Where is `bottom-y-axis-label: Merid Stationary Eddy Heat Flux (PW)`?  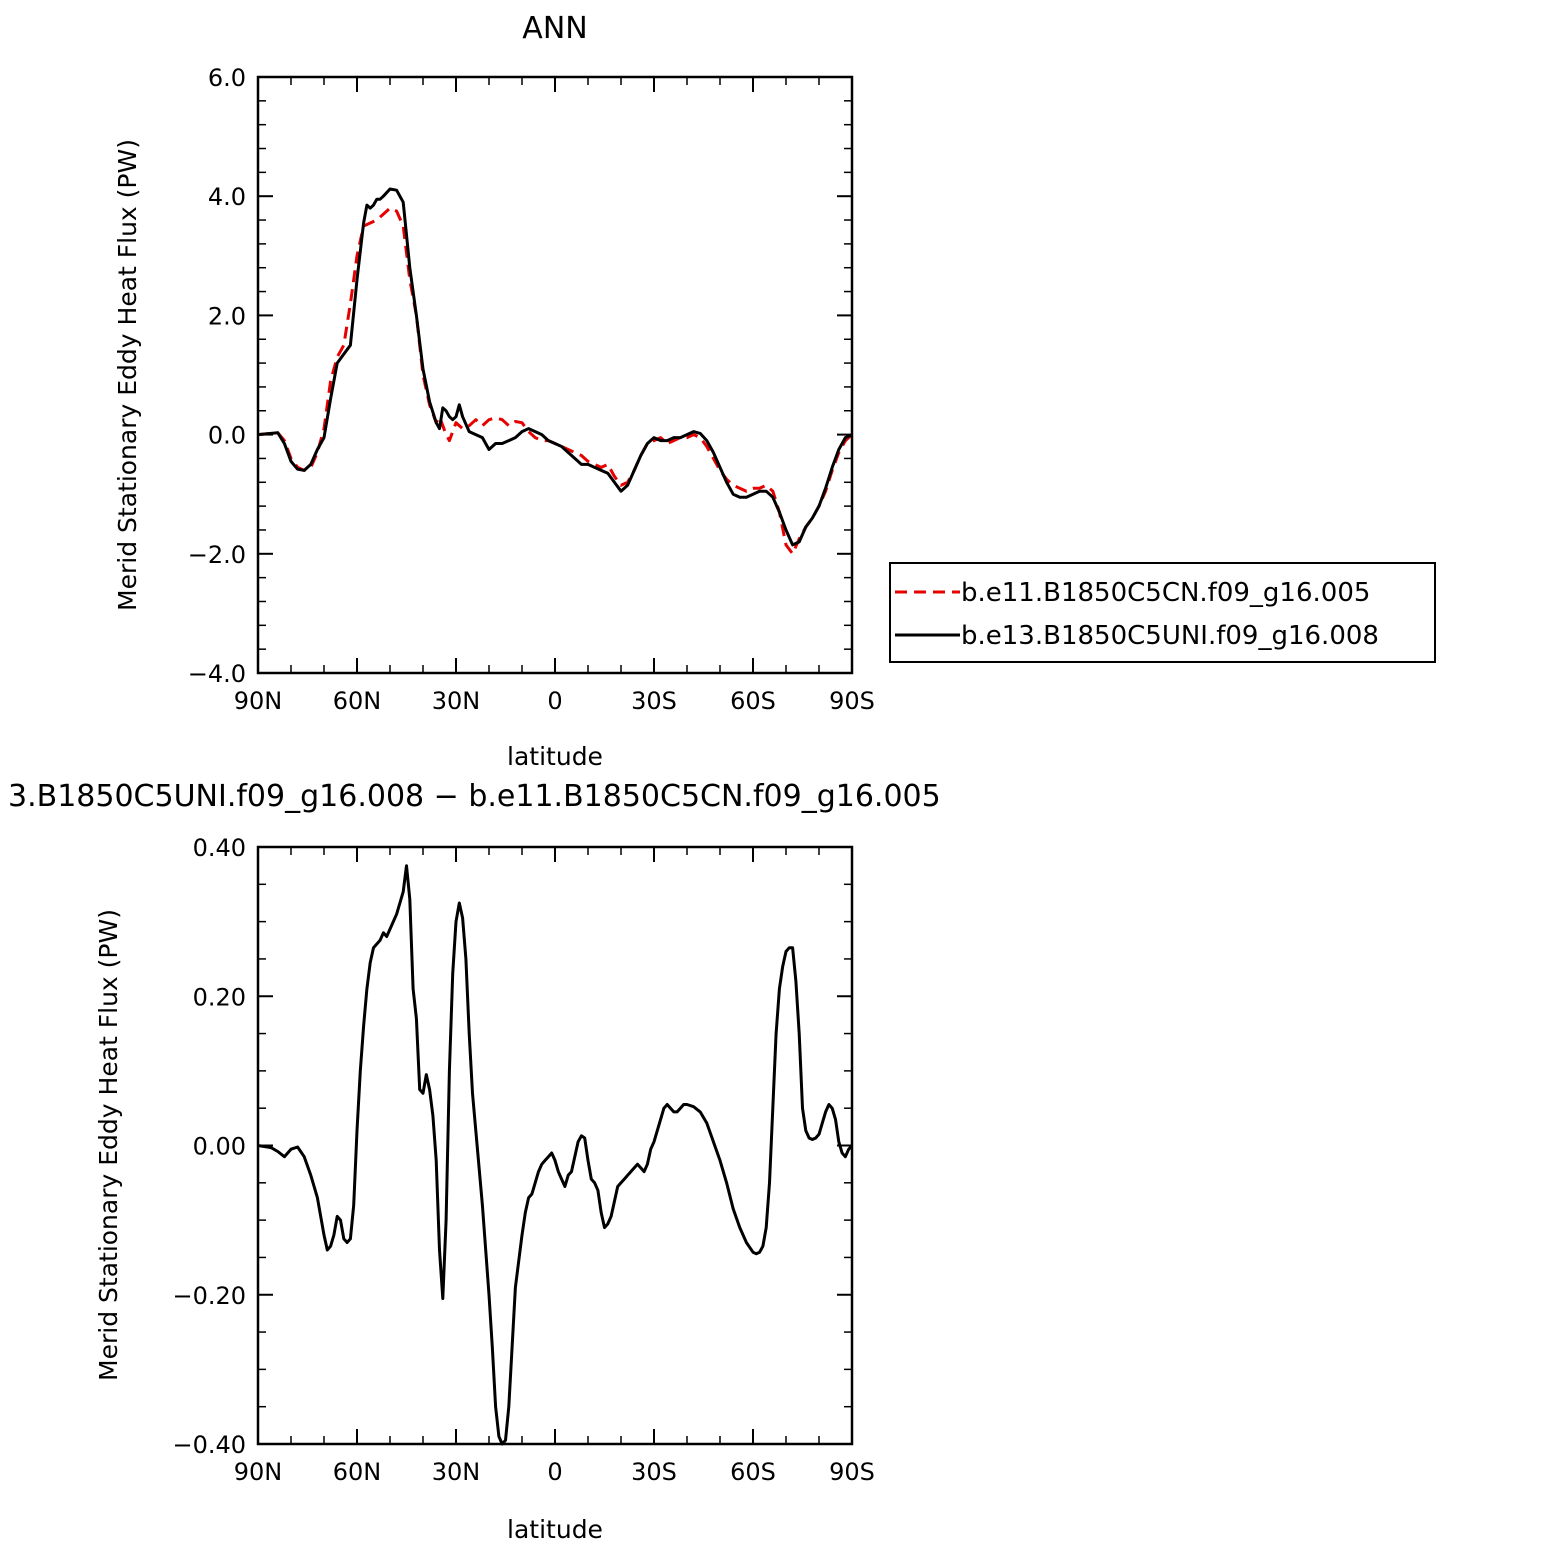 bottom-y-axis-label: Merid Stationary Eddy Heat Flux (PW) is located at coordinates (108, 1145).